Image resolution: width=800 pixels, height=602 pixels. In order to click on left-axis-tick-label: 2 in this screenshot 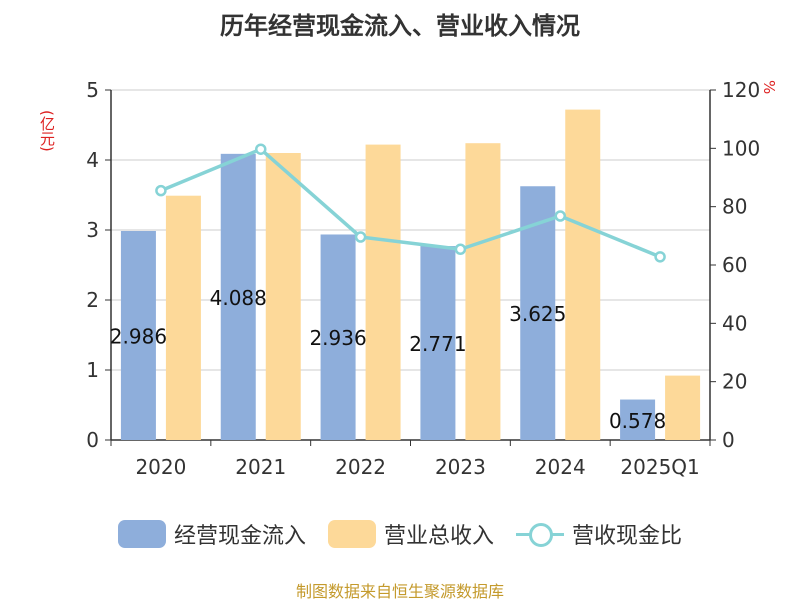, I will do `click(92, 300)`.